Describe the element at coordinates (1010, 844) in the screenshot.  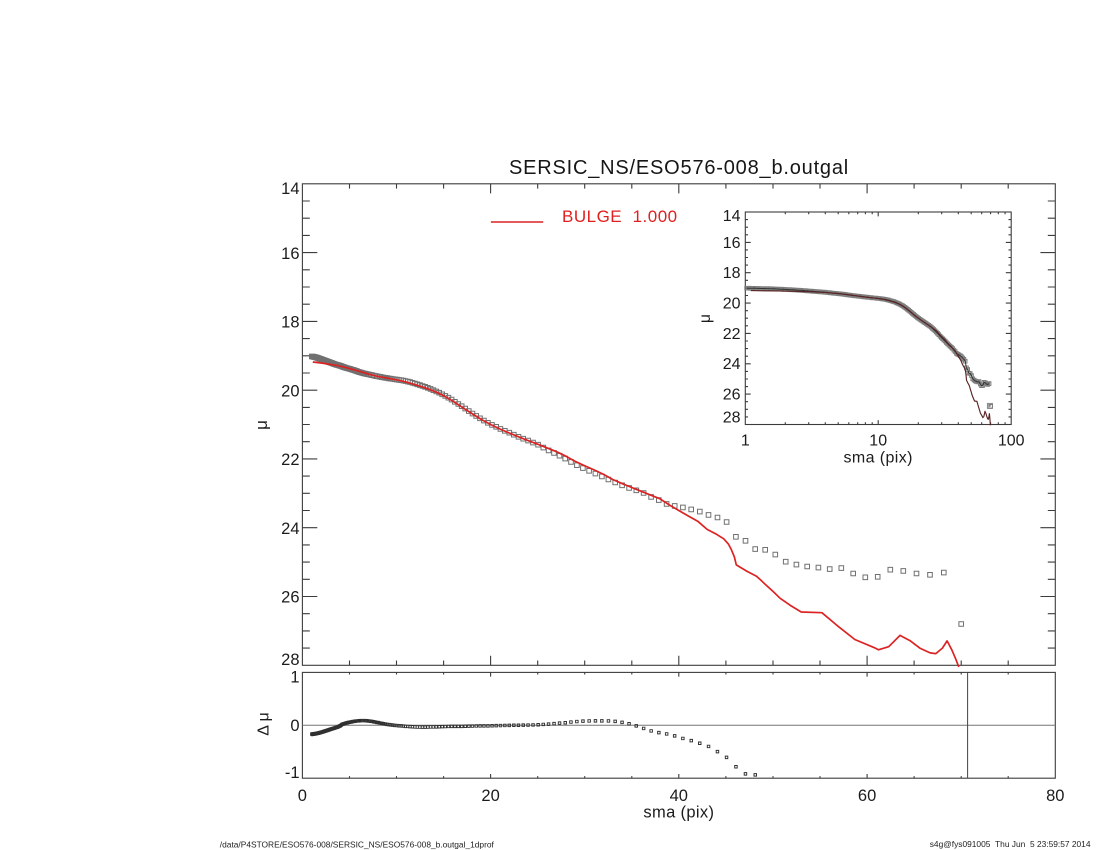
I see `svg-text:s4g@fys091005 Thu Jun 5 23:5: s4g@fys091005 Thu Jun 5 23:59:57 2014` at that location.